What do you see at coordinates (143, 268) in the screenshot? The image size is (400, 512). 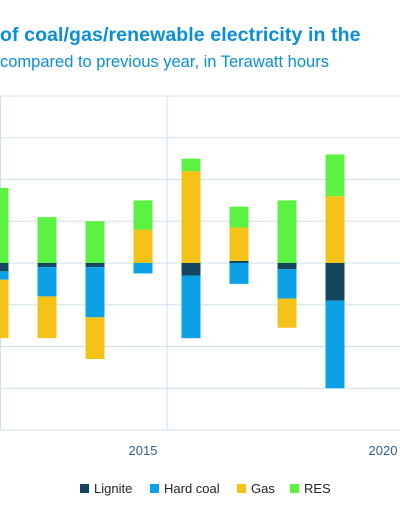 I see `bar-hard-coal-2015` at bounding box center [143, 268].